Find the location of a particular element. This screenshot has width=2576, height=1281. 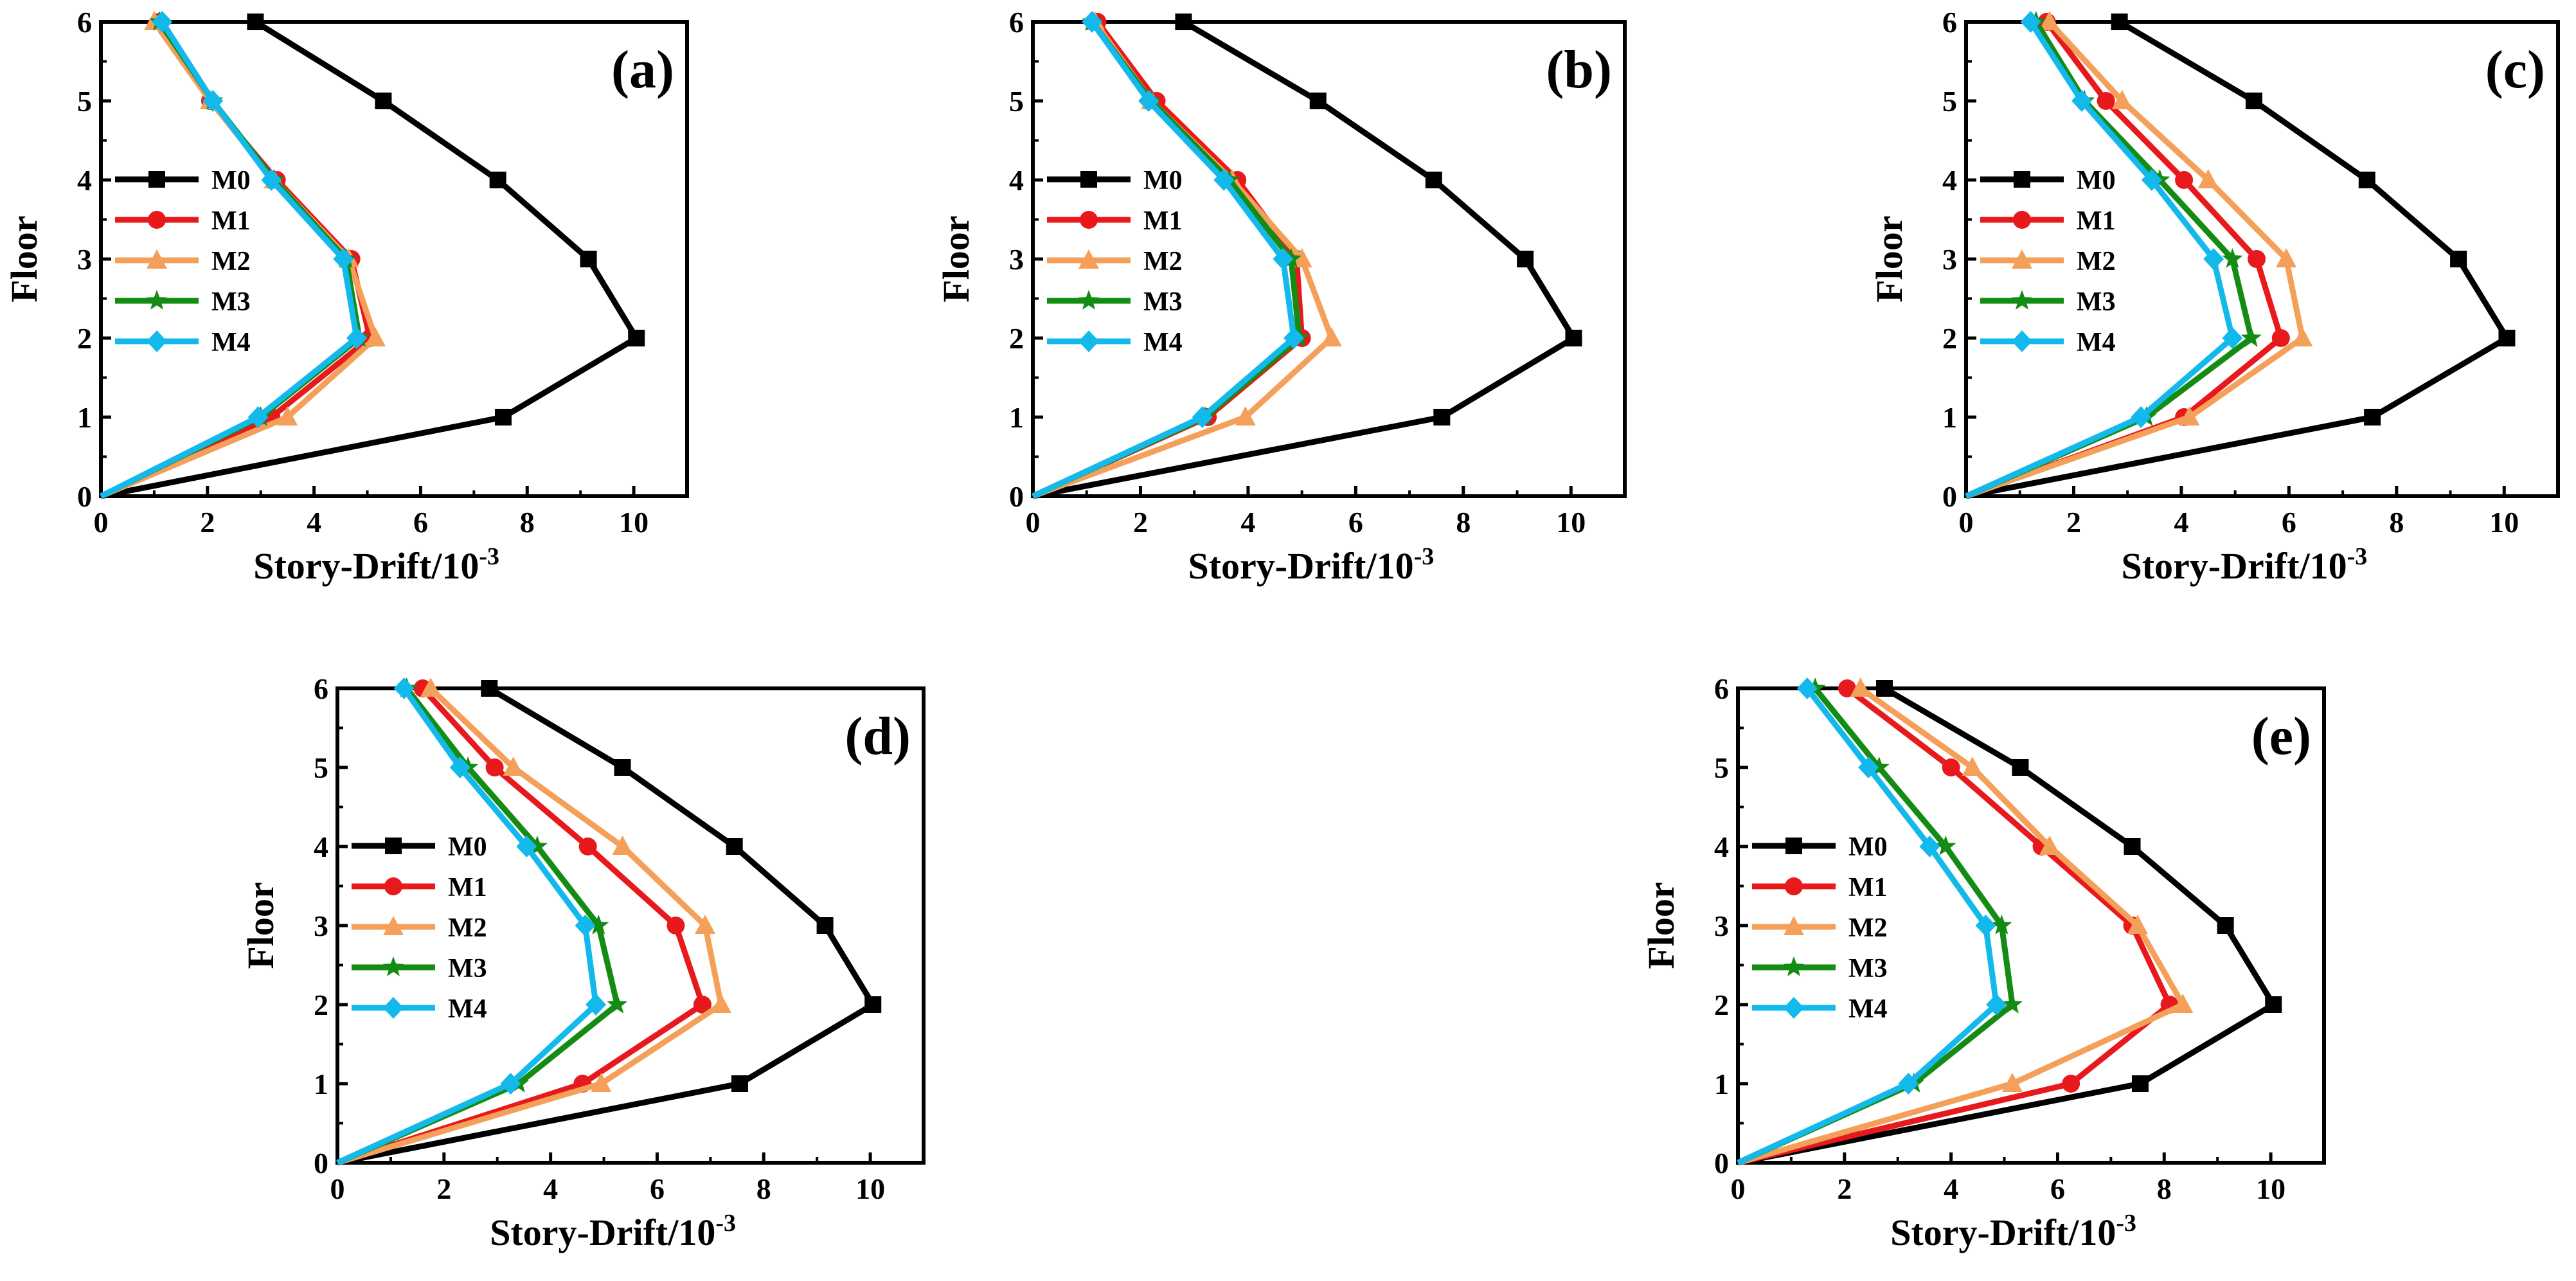

legend-label: M2 is located at coordinates (231, 261).